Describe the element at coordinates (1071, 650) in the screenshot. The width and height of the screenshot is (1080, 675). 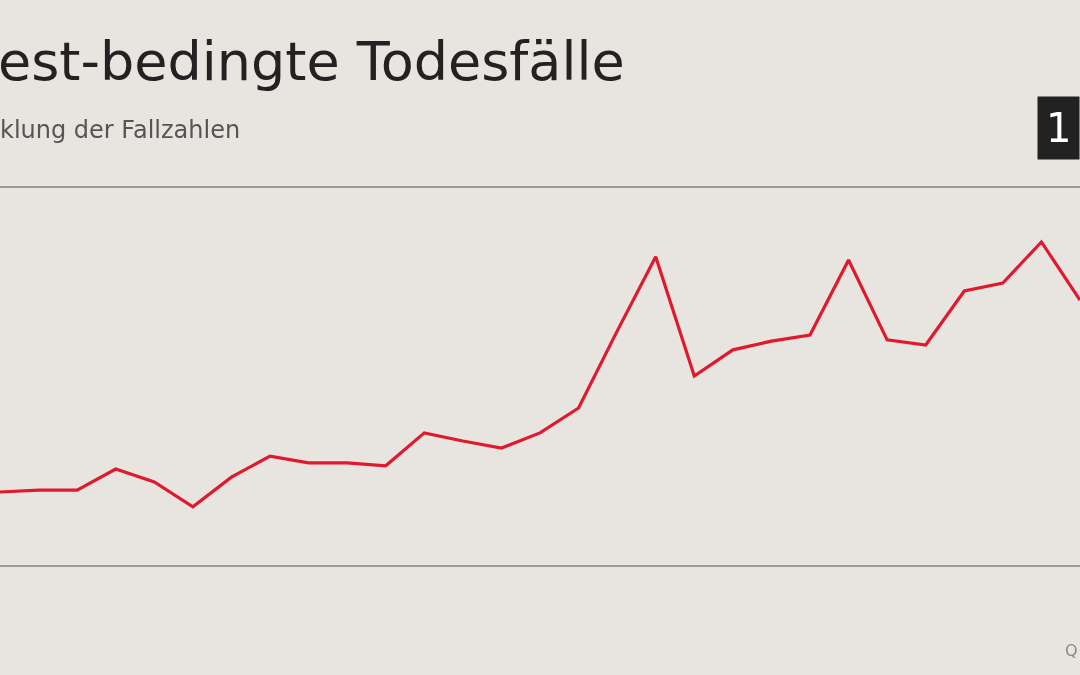
I see `text: Q` at that location.